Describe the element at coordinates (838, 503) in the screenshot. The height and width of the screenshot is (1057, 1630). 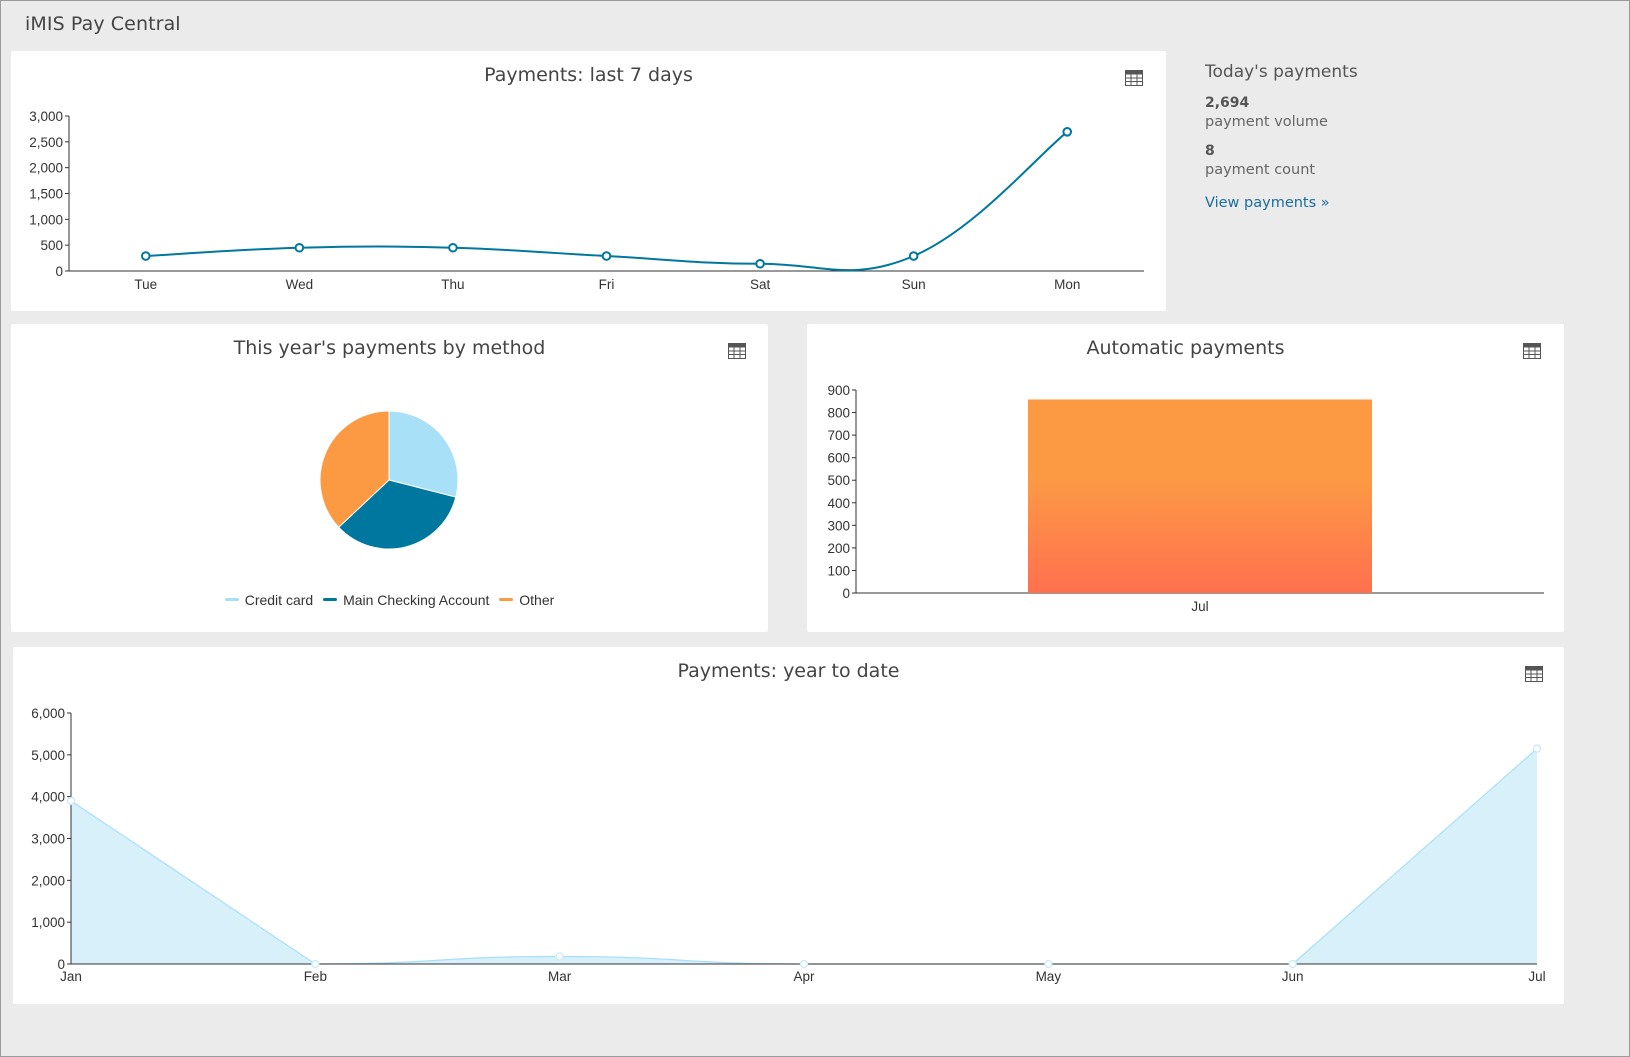
I see `y-tick-label: 400` at that location.